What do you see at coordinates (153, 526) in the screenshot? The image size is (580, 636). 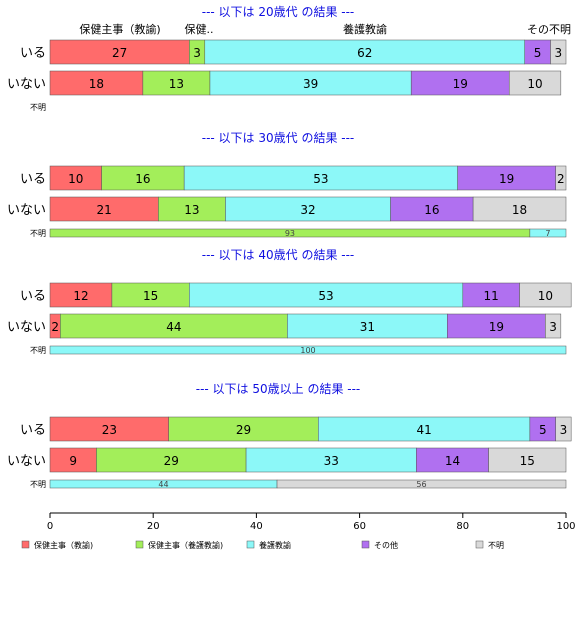 I see `x-tick-label: 20` at bounding box center [153, 526].